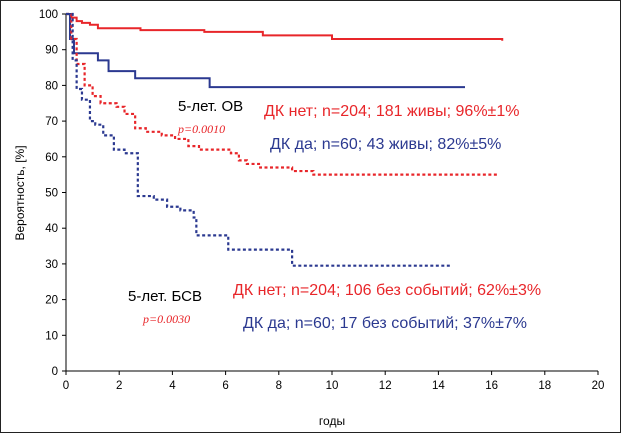 This screenshot has width=621, height=438. I want to click on x-tick-label: 12, so click(385, 386).